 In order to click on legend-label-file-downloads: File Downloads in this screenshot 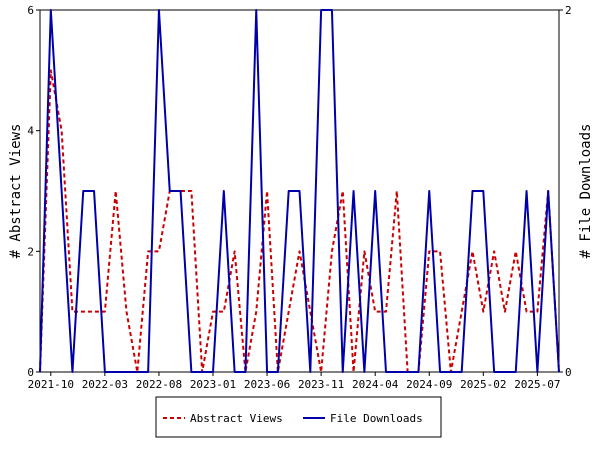, I will do `click(376, 418)`.